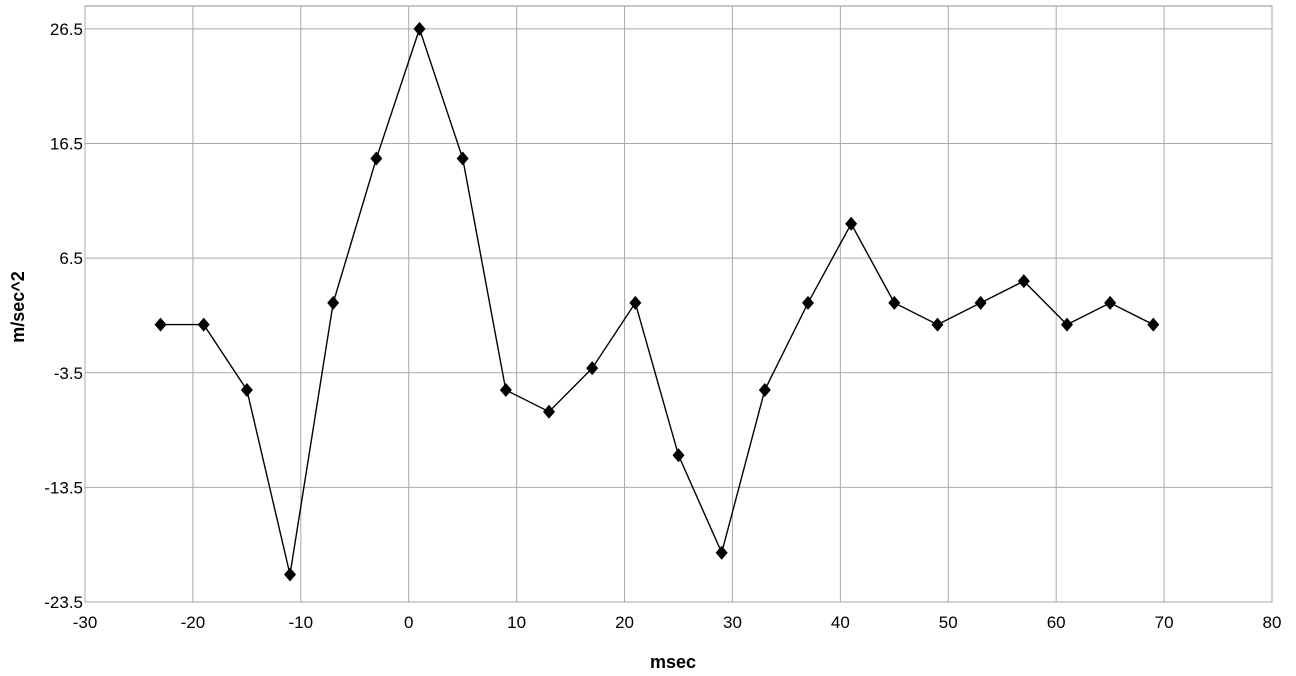  Describe the element at coordinates (66, 144) in the screenshot. I see `y-tick-label: 16.5` at that location.